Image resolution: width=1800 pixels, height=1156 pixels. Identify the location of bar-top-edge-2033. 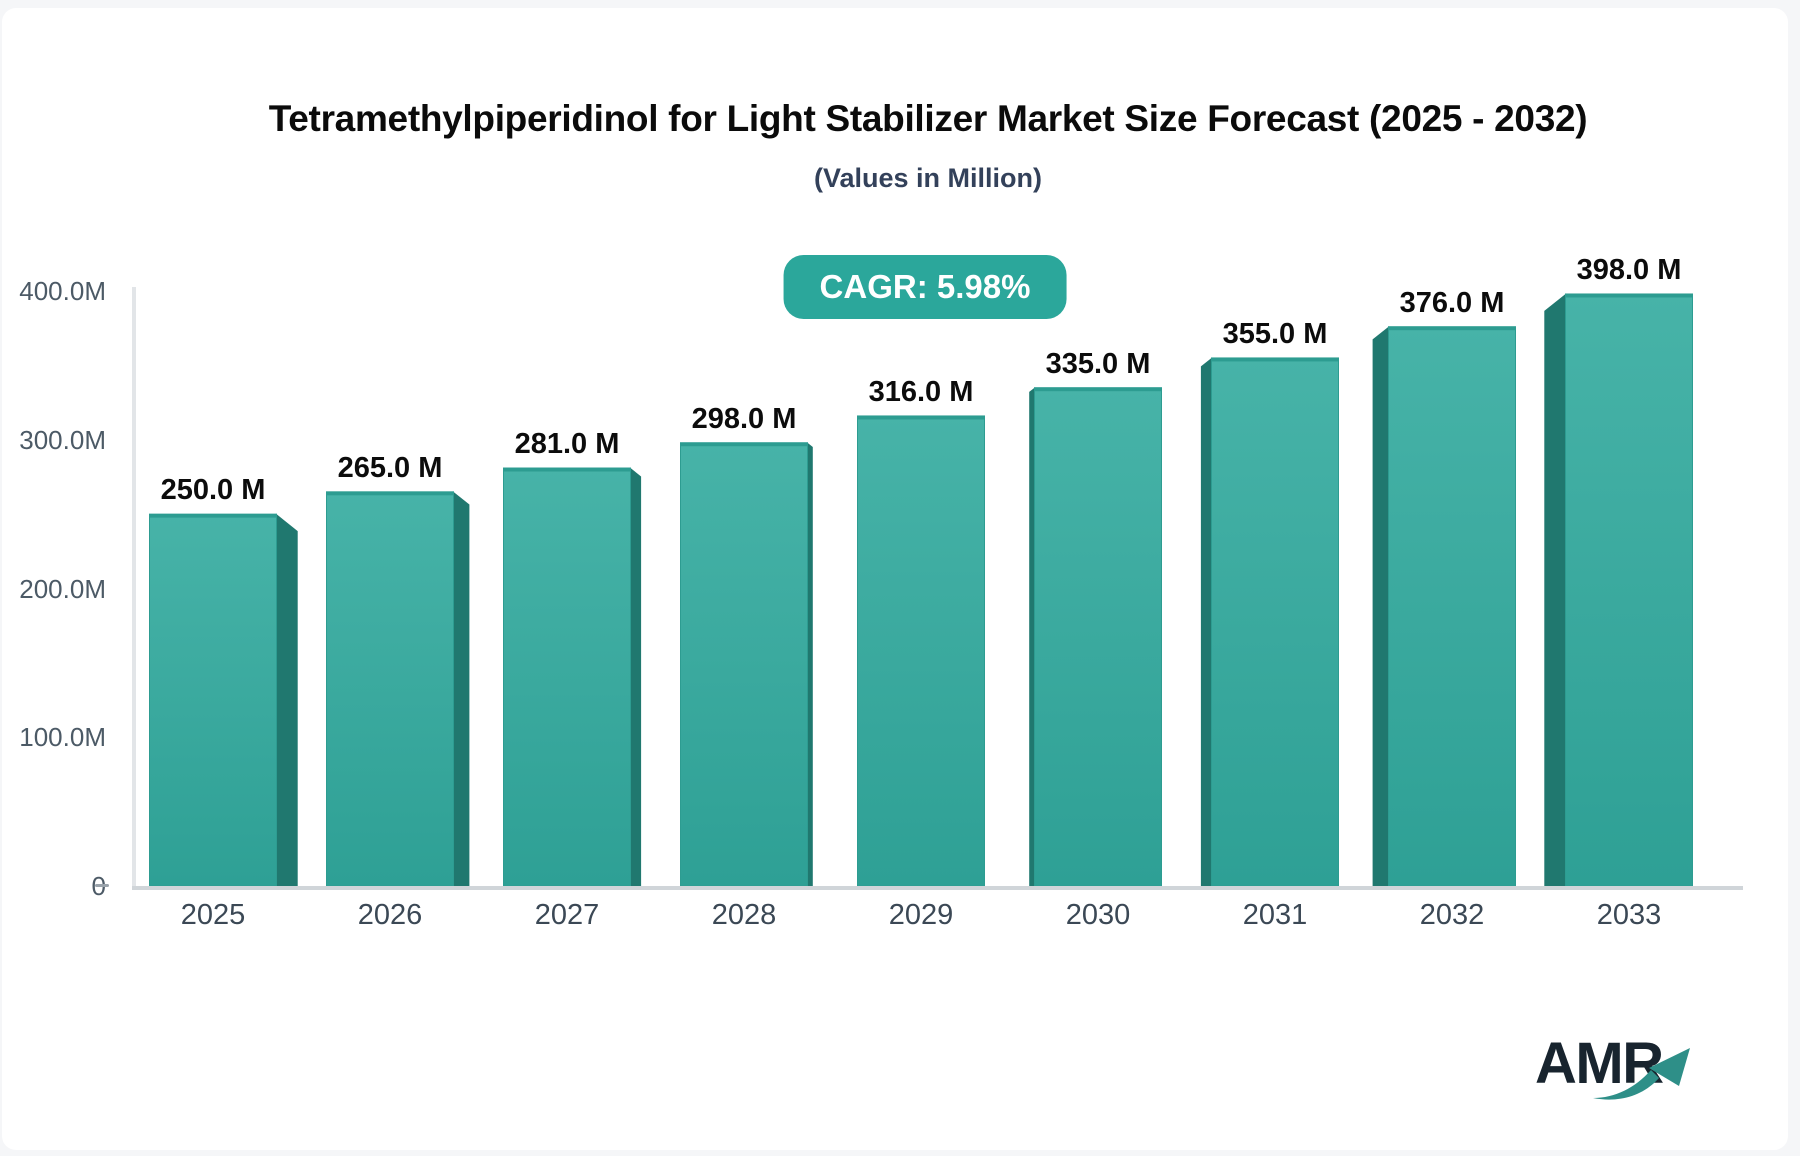
(1629, 295).